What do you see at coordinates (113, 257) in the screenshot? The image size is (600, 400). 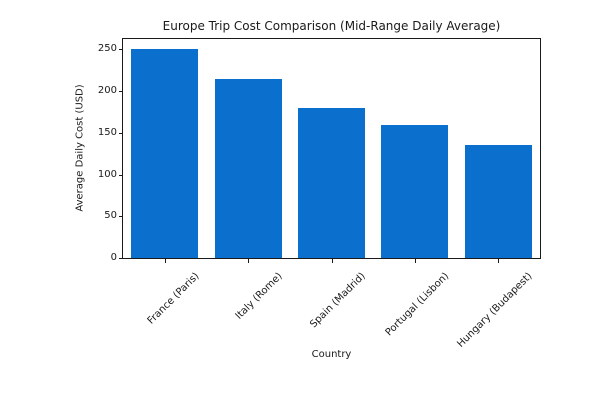 I see `y-tick-label: 0` at bounding box center [113, 257].